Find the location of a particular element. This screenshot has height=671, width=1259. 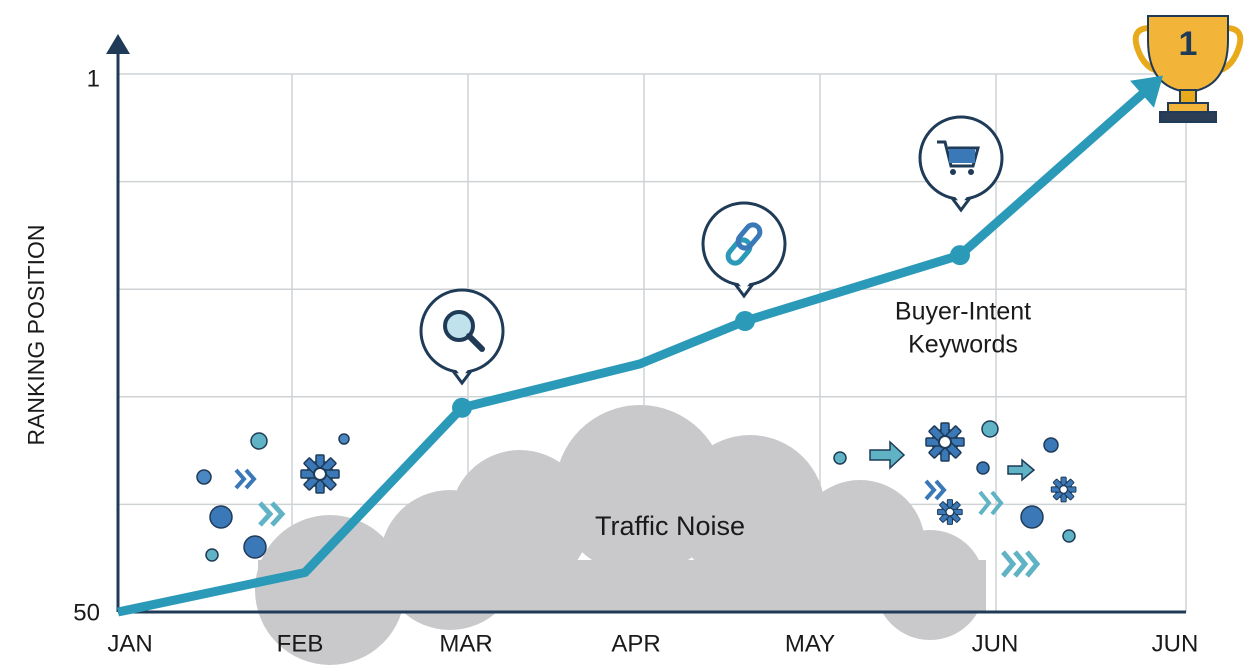

x-tick-label: MAY is located at coordinates (810, 643).